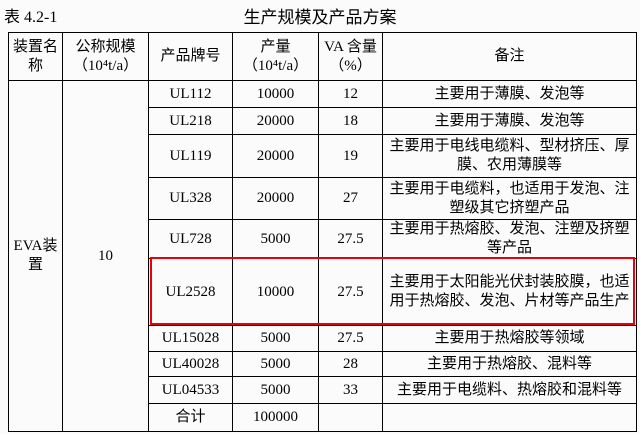  What do you see at coordinates (320, 17) in the screenshot?
I see `table-title: 生产规模及产品方案` at bounding box center [320, 17].